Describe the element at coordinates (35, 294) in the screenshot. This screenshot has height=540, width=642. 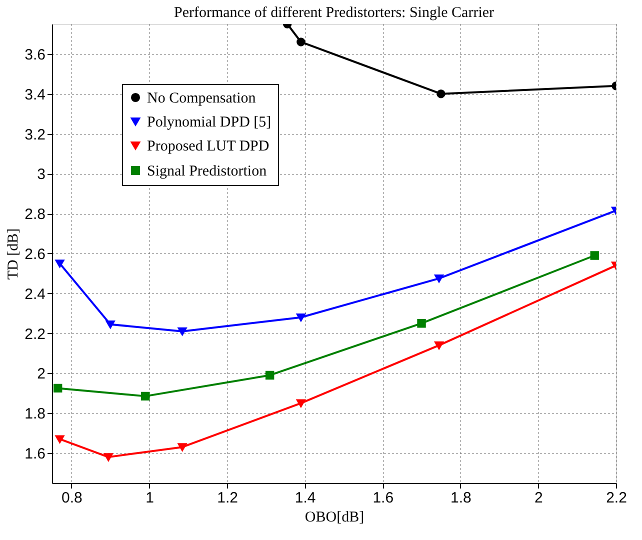
I see `y-tick-label: 2.4` at that location.